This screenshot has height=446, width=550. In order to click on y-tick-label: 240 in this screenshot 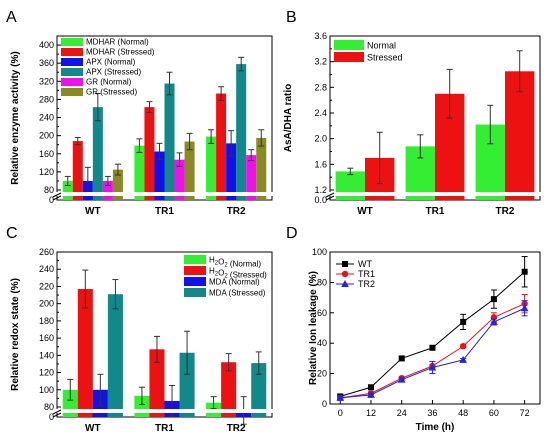, I will do `click(46, 118)`.